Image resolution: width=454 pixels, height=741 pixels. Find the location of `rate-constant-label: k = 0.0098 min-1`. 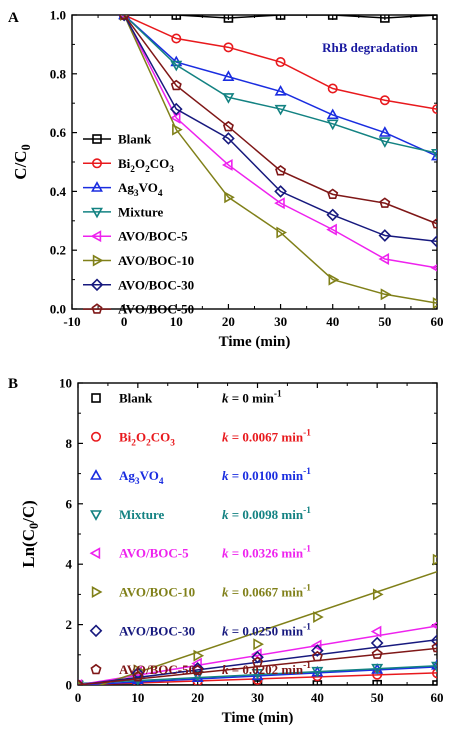

rate-constant-label: k = 0.0098 min-1 is located at coordinates (266, 514).